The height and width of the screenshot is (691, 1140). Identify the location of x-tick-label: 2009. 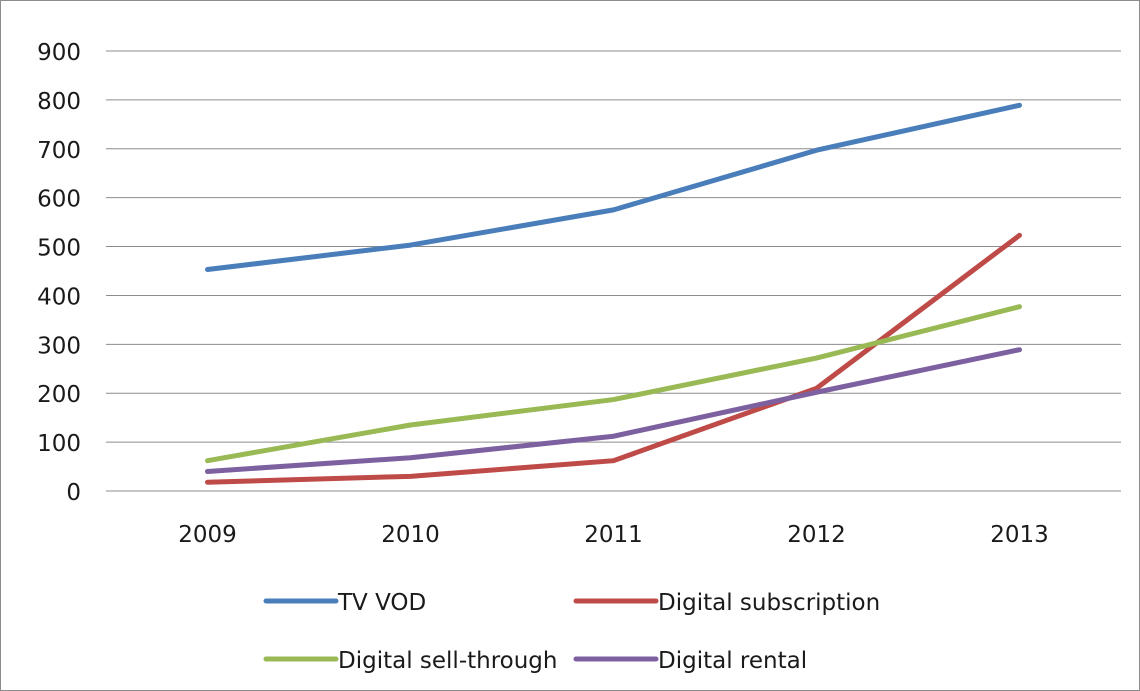
(207, 535).